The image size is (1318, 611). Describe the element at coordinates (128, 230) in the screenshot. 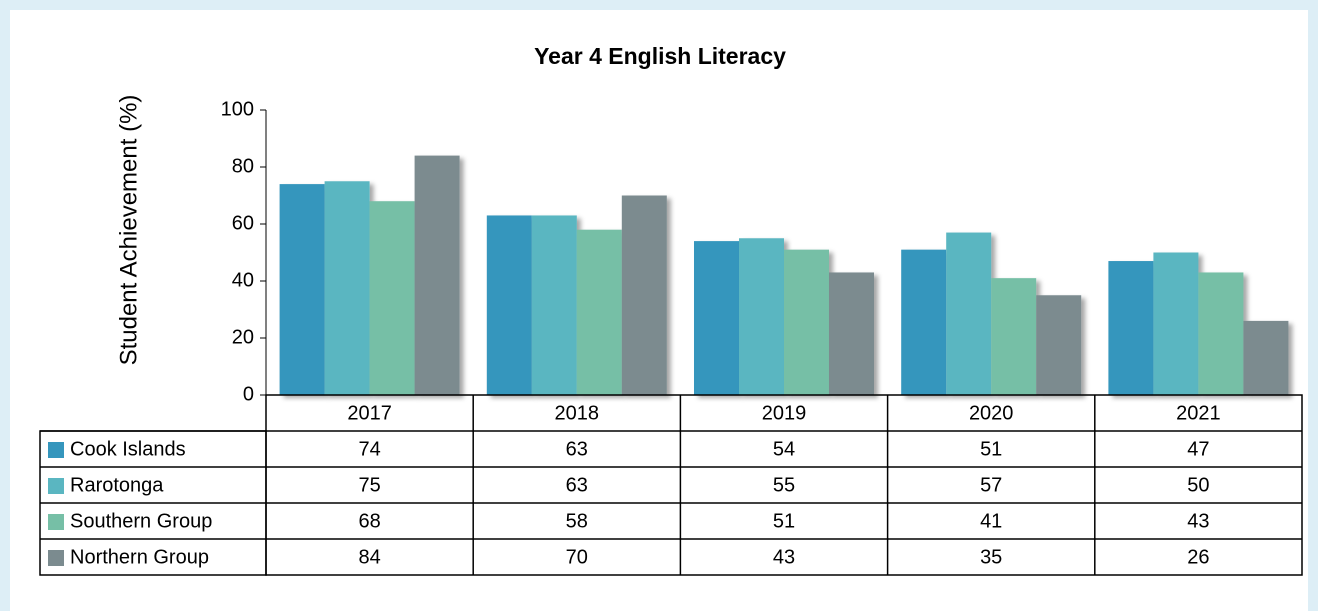

I see `y-axis-label: Student Achievement (%)` at that location.